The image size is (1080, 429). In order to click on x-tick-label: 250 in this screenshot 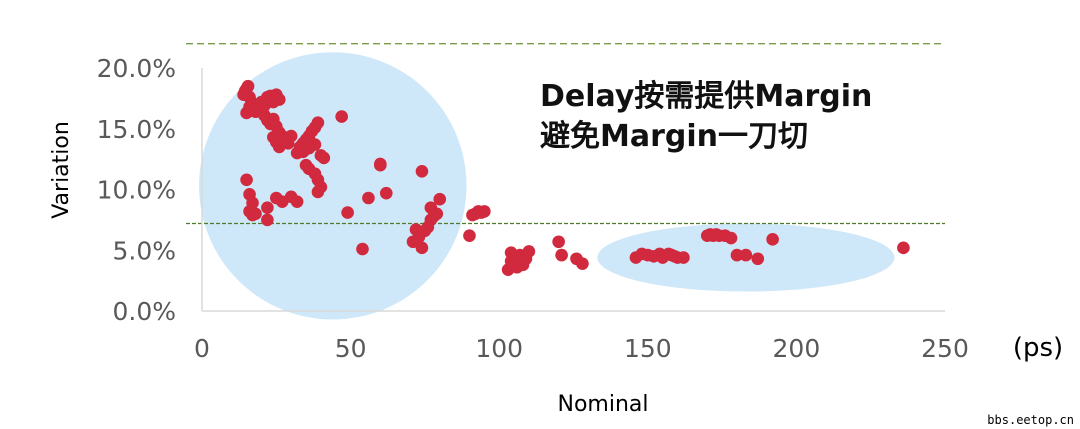, I will do `click(945, 348)`.